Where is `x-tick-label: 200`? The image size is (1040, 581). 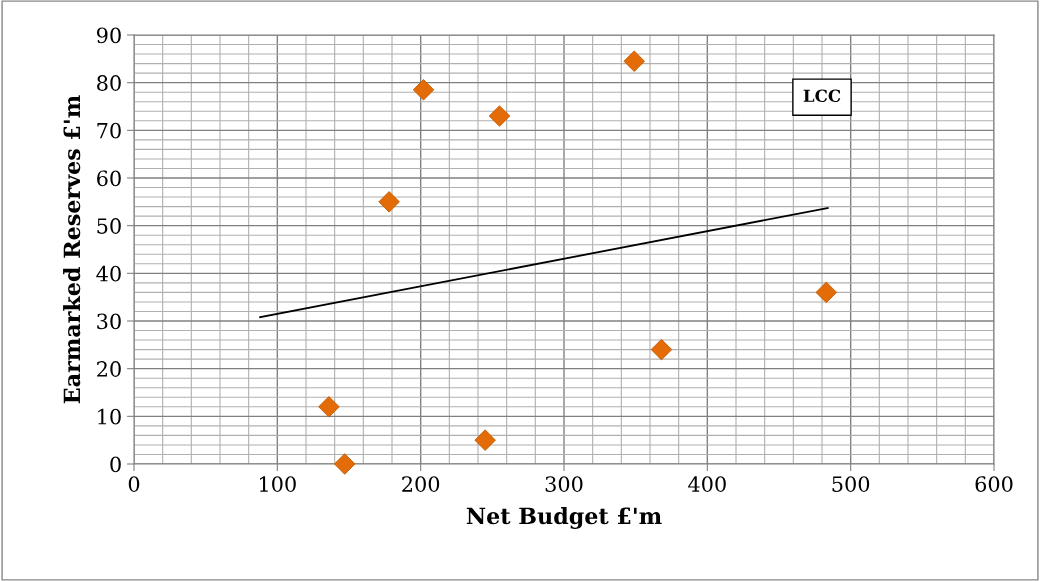
x-tick-label: 200 is located at coordinates (421, 484).